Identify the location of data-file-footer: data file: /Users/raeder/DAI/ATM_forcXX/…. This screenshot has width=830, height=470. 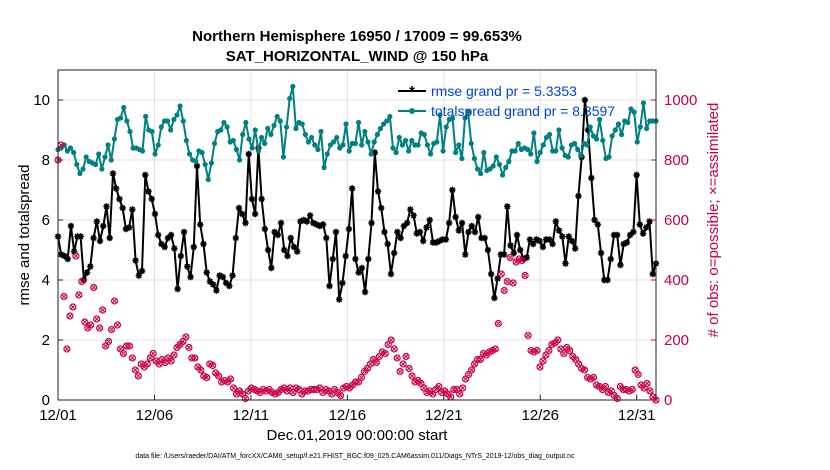
(355, 456).